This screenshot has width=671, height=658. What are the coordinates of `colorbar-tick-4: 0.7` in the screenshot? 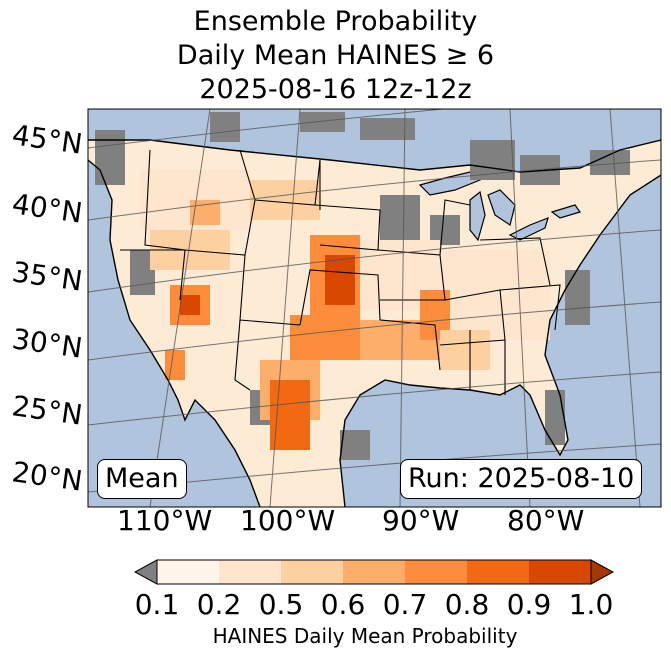 It's located at (405, 604).